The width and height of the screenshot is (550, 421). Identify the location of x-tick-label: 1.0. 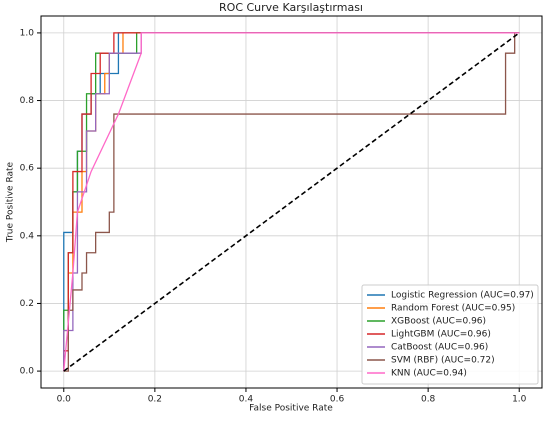
(519, 400).